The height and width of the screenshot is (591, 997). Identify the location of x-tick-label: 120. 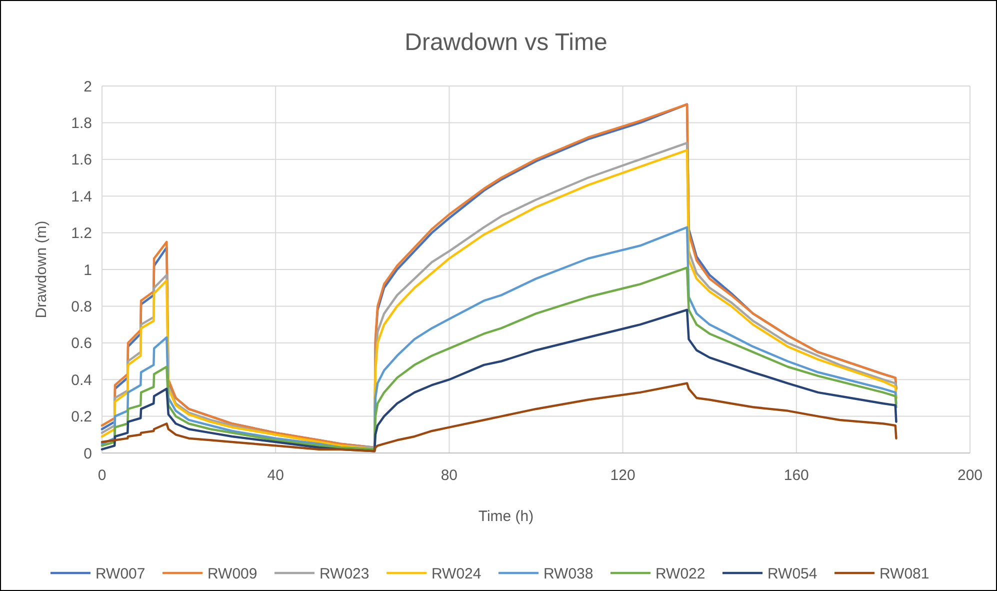
(623, 475).